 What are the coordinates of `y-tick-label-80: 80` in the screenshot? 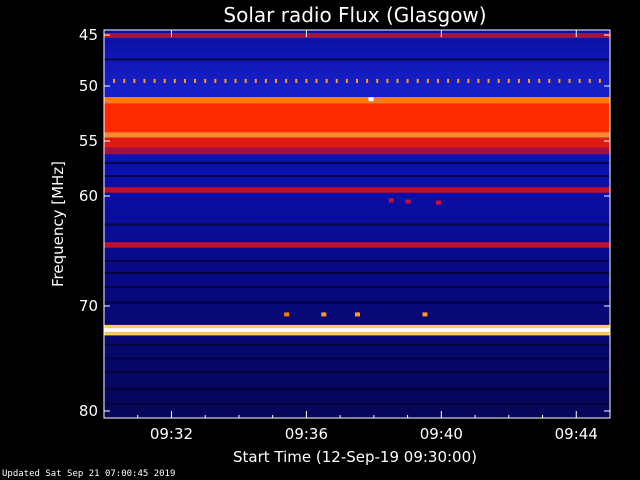 It's located at (88, 411).